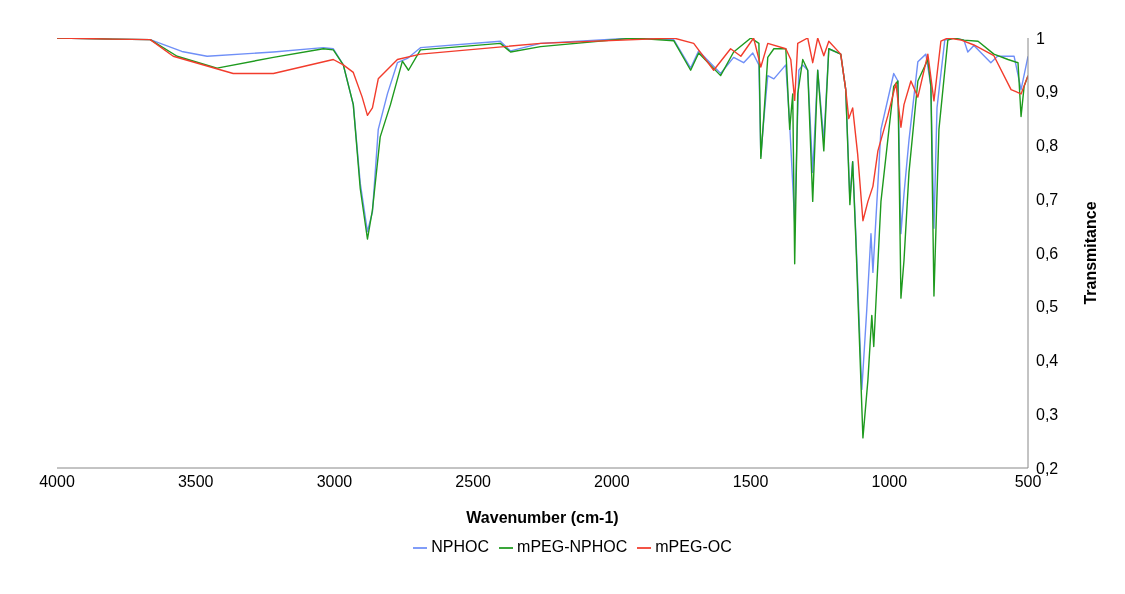 The image size is (1125, 594). I want to click on y-axis-title: Transmitance, so click(1090, 253).